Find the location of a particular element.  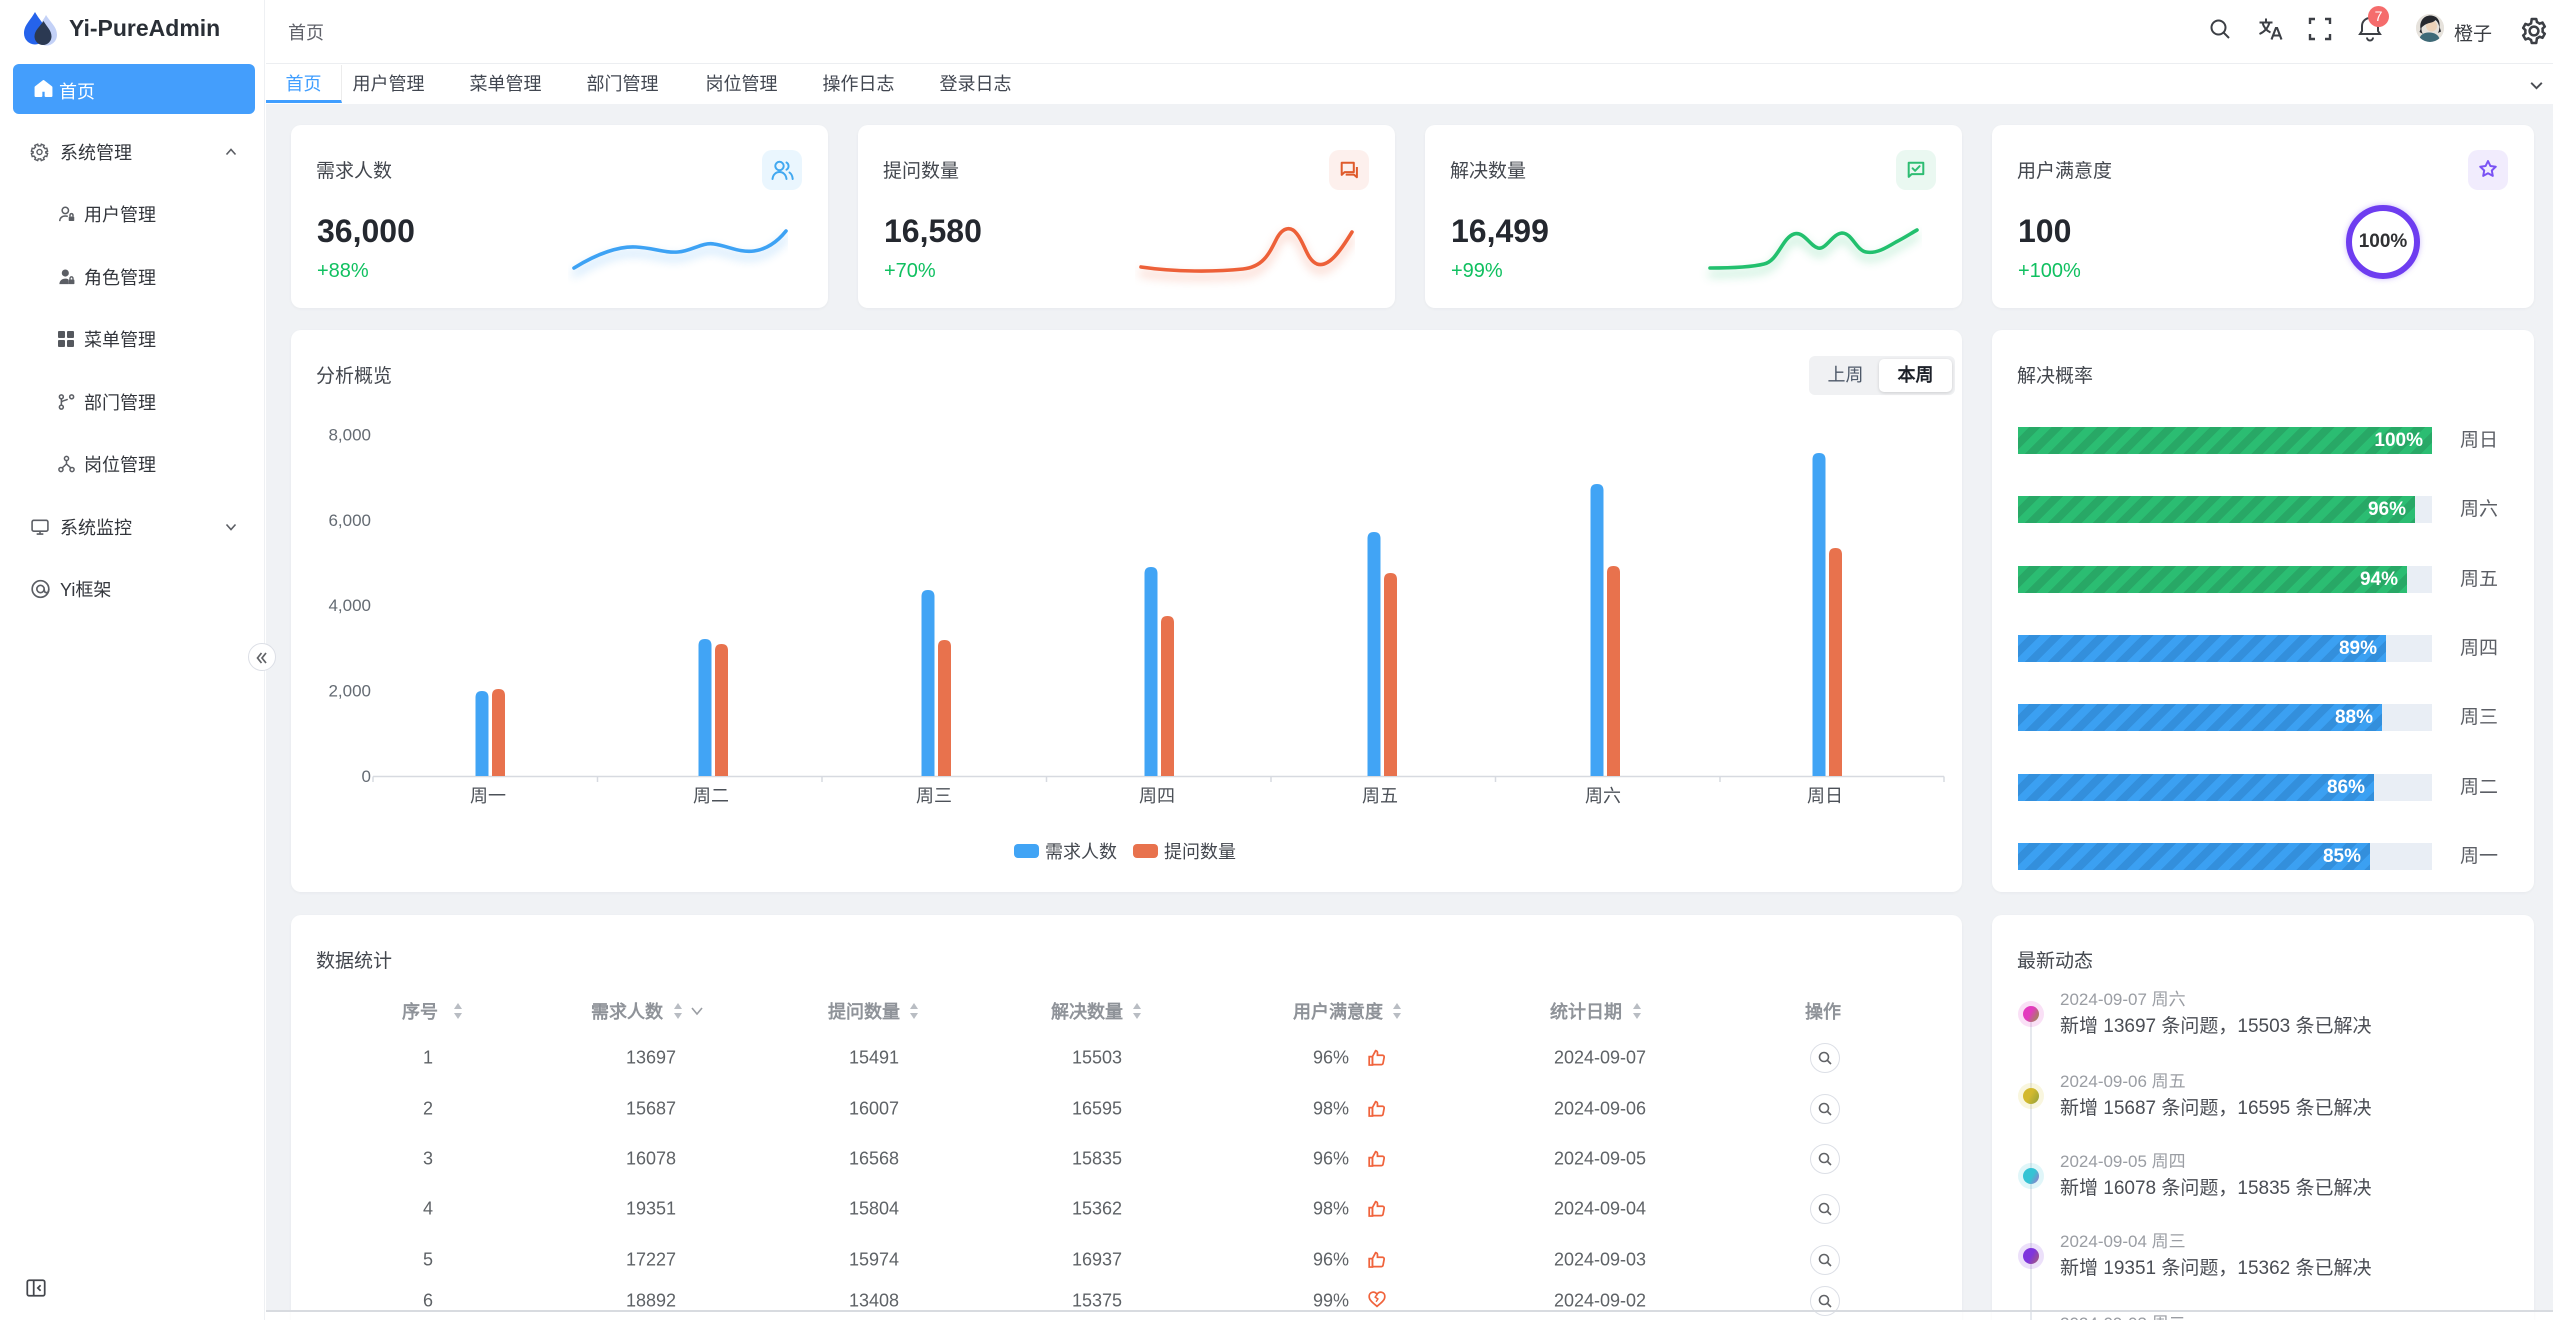

svg-text: 周一 is located at coordinates (488, 796).